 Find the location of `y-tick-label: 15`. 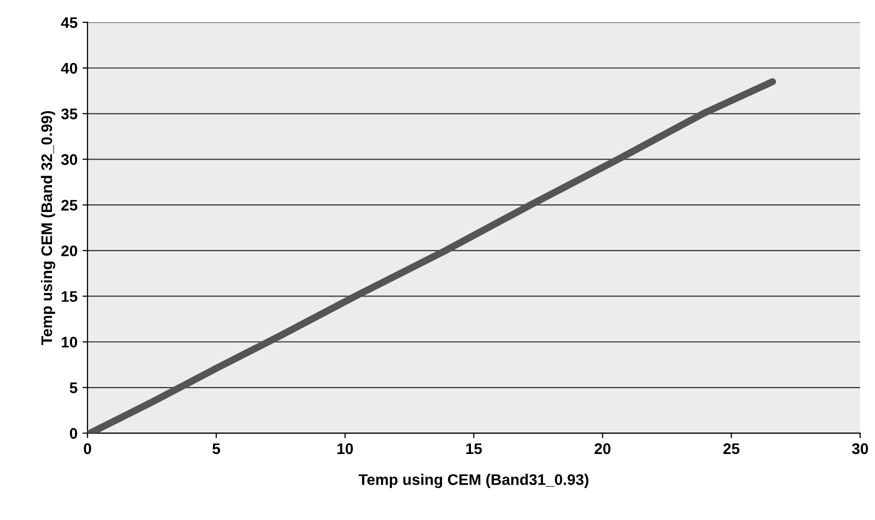

y-tick-label: 15 is located at coordinates (70, 296).